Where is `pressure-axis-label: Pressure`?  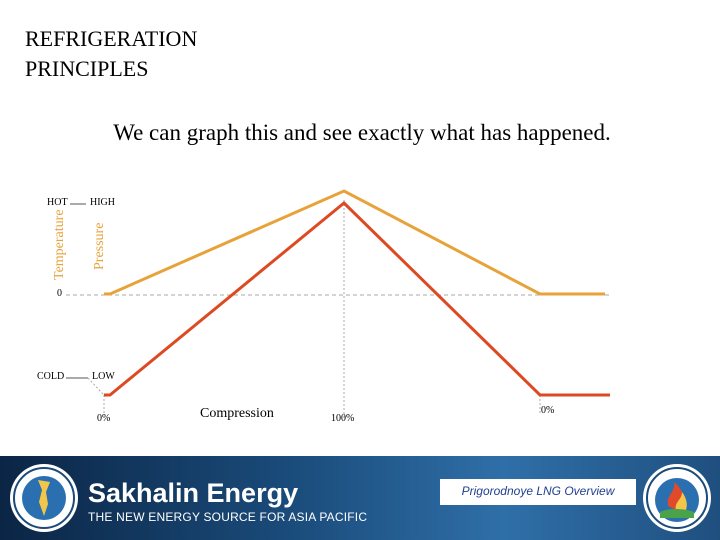
pressure-axis-label: Pressure is located at coordinates (99, 246).